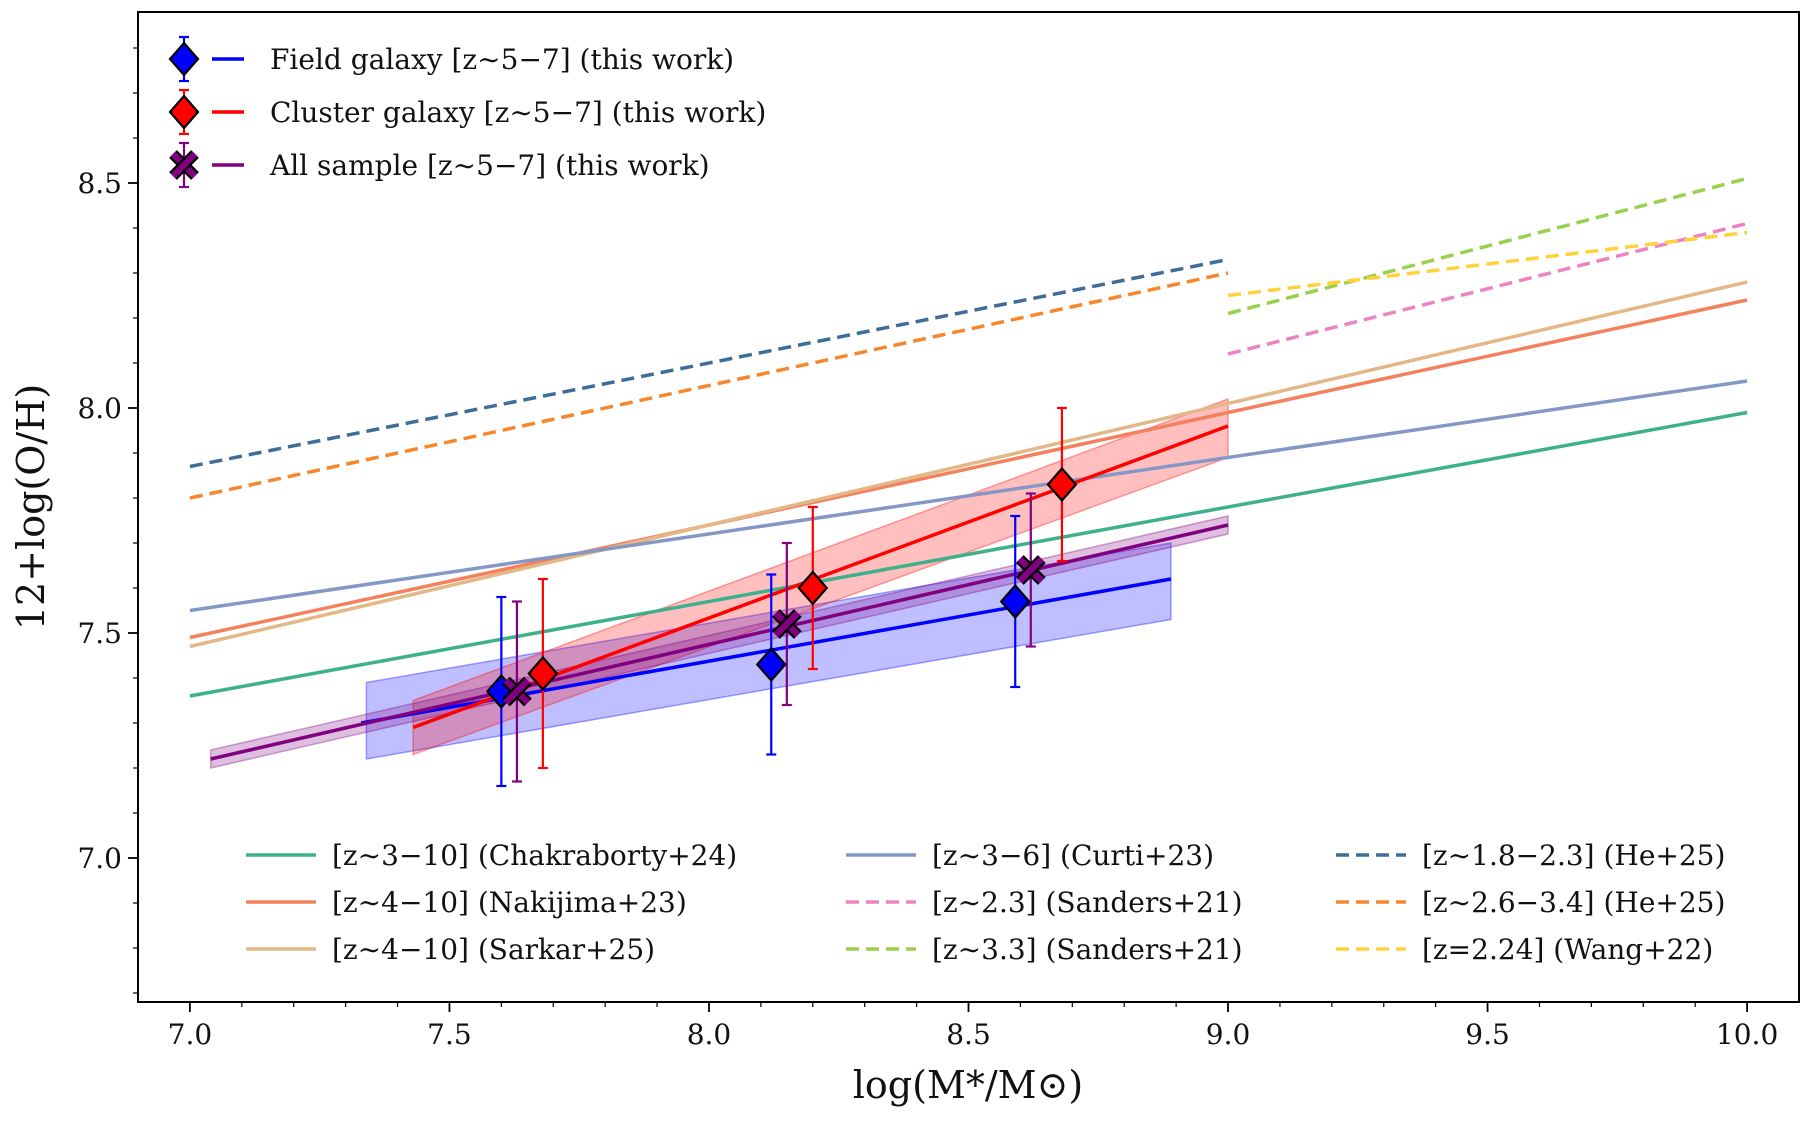  What do you see at coordinates (1567, 949) in the screenshot?
I see `legend-label: [z=2.24] (Wang+22)` at bounding box center [1567, 949].